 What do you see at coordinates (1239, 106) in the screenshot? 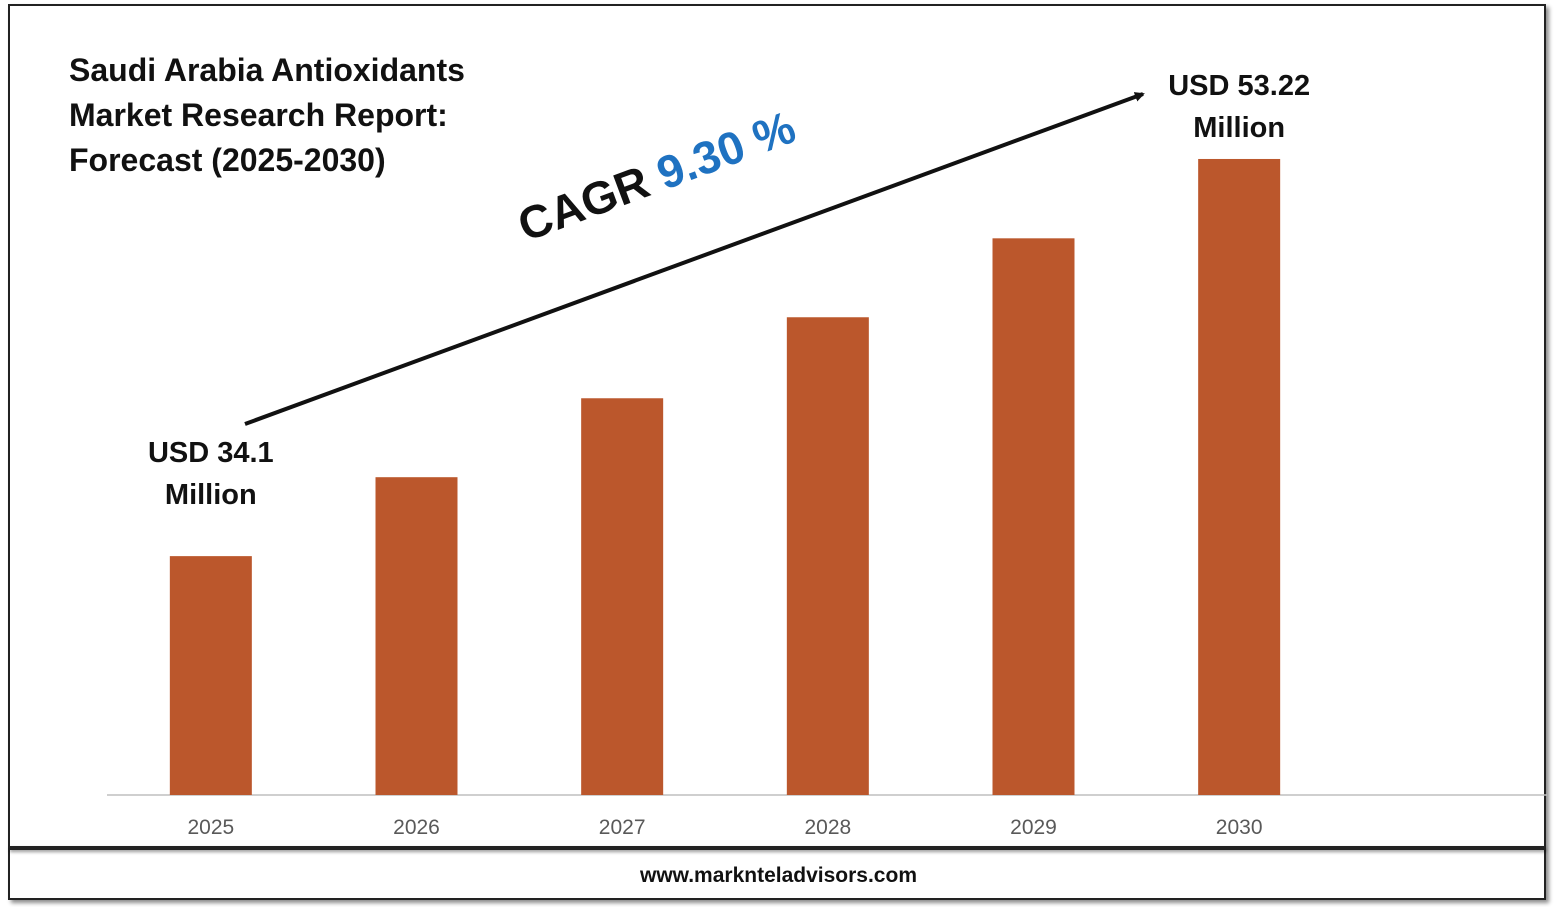
I see `value-label: USD 53.22 Million` at bounding box center [1239, 106].